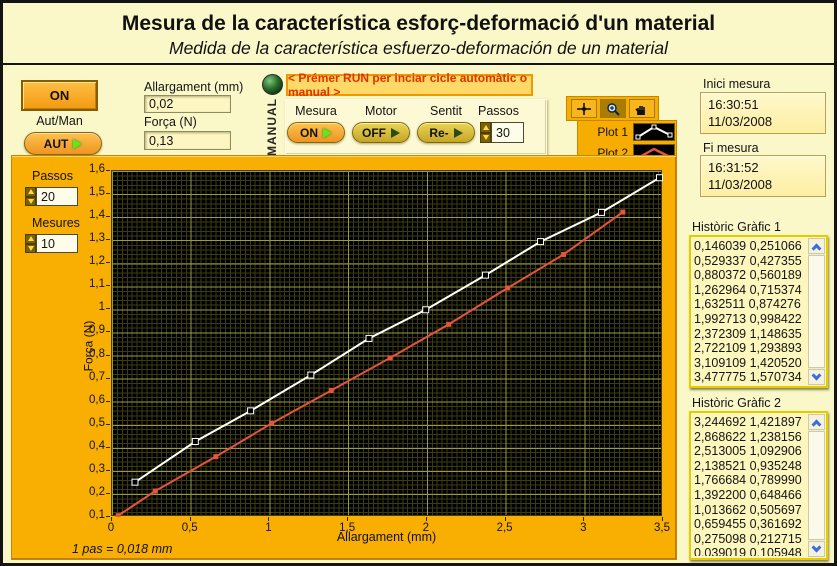 Image resolution: width=837 pixels, height=566 pixels. Describe the element at coordinates (748, 538) in the screenshot. I see `list-item: 0,275098 0,212715` at that location.